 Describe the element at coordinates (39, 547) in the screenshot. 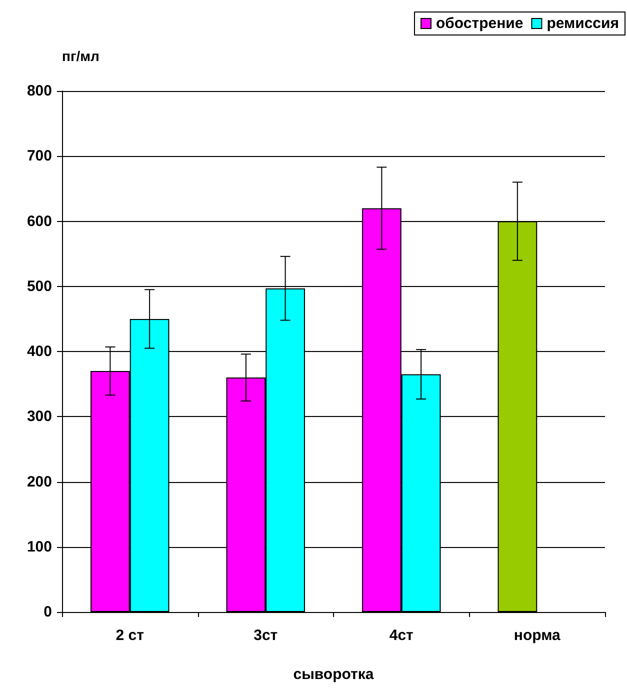

I see `y-tick-label: 100` at that location.